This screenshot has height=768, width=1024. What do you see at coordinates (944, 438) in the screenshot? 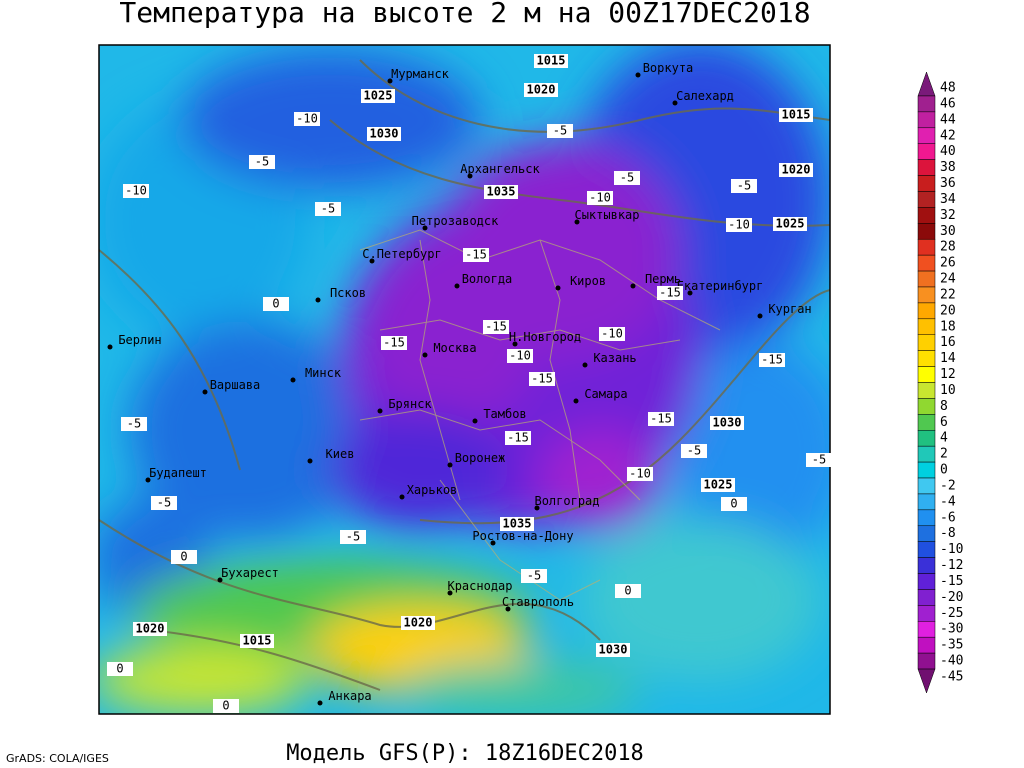
I see `colorbar-label: 4` at bounding box center [944, 438].